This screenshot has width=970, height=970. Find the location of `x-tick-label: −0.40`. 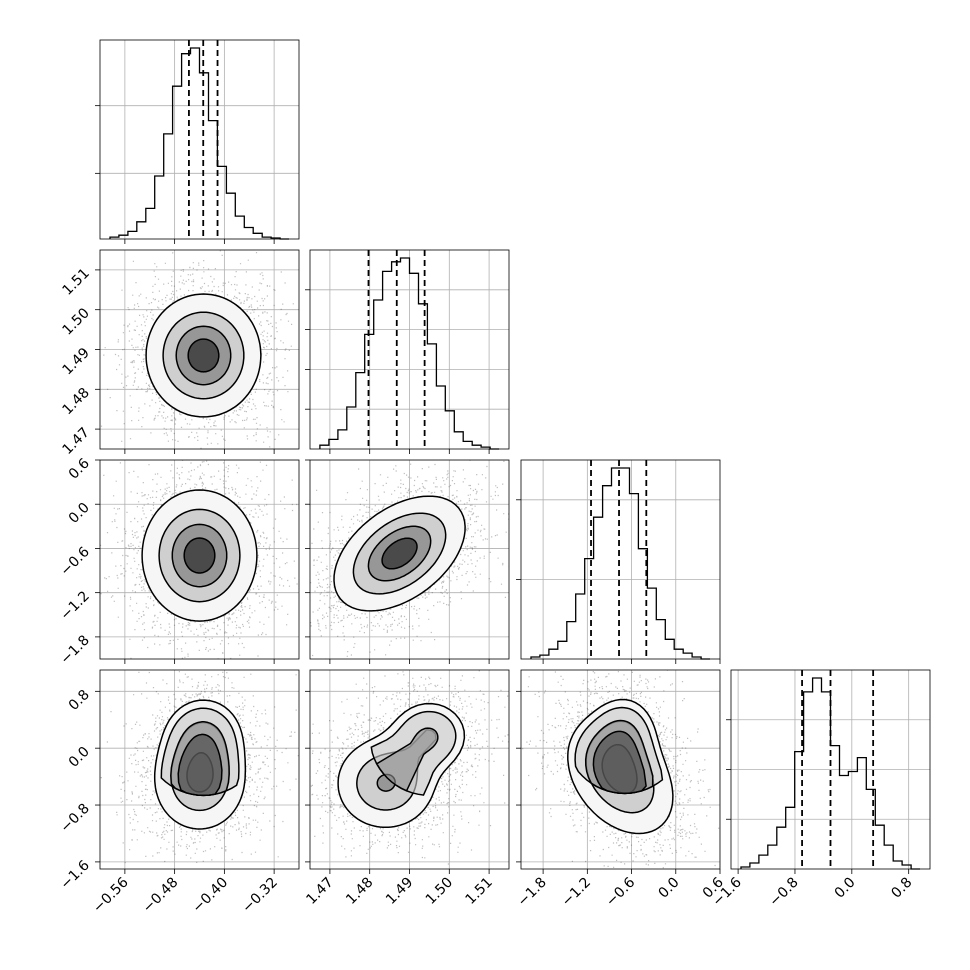

x-tick-label: −0.40 is located at coordinates (211, 896).